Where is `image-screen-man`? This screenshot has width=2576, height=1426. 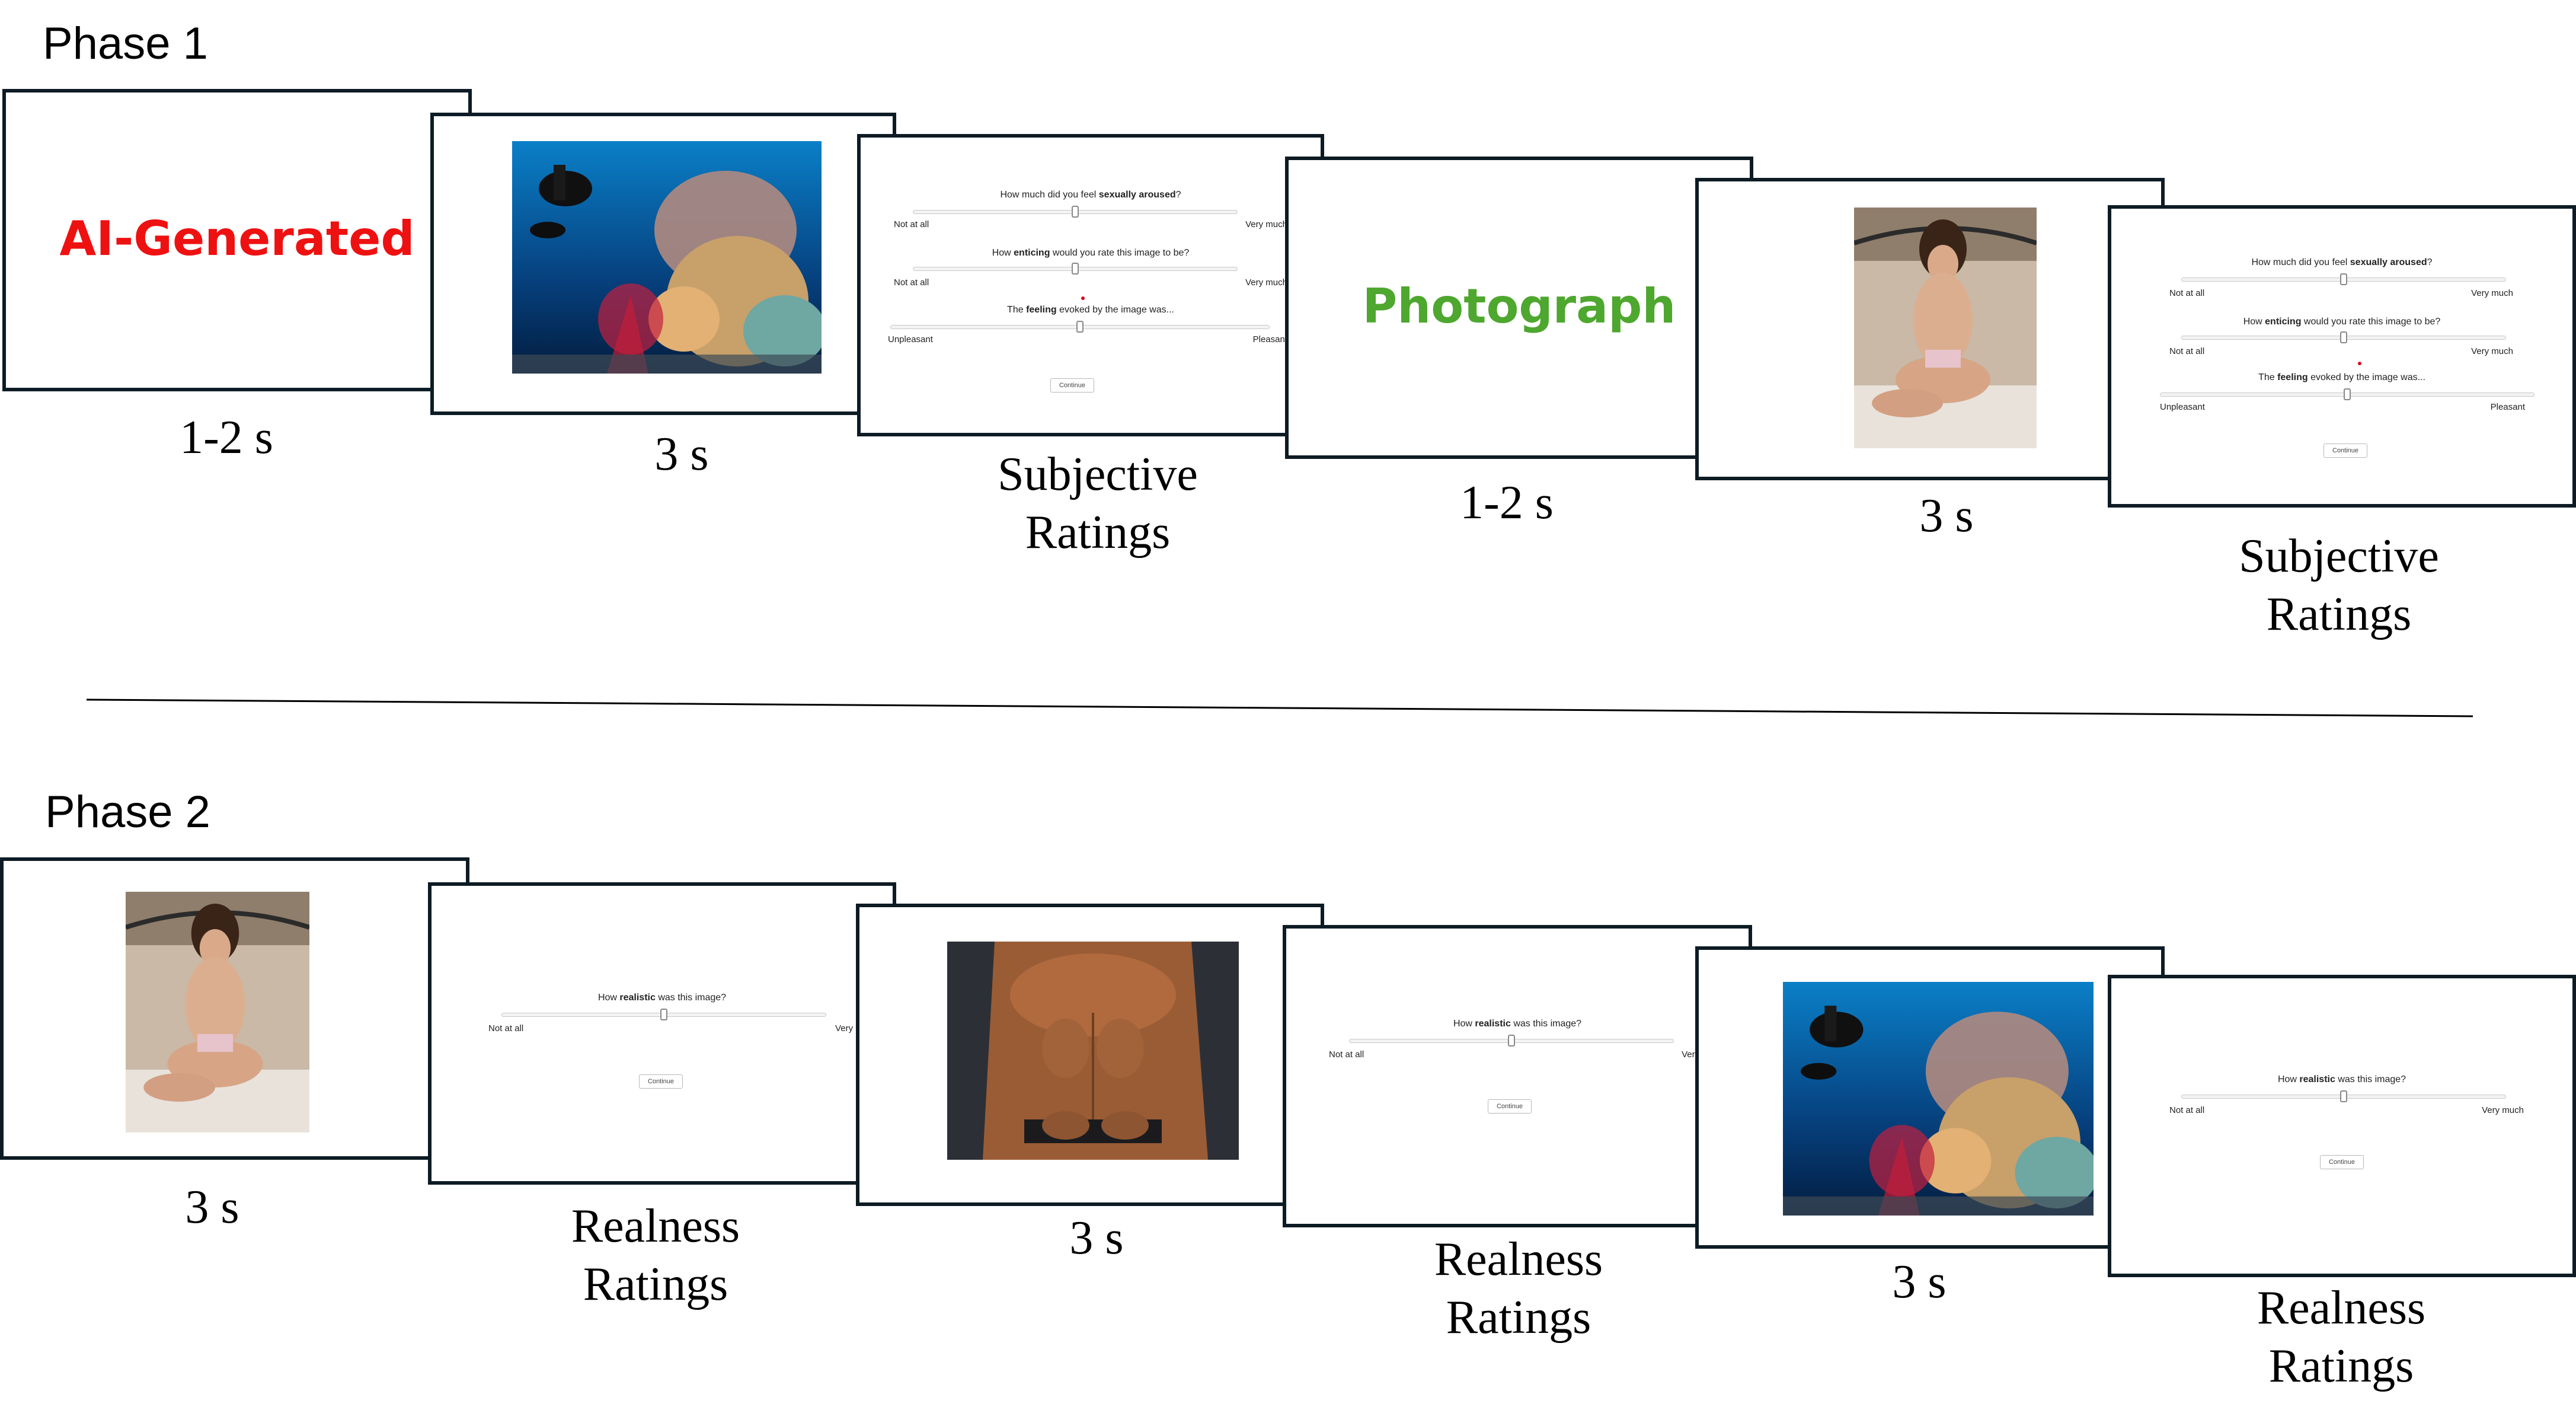 image-screen-man is located at coordinates (1090, 1055).